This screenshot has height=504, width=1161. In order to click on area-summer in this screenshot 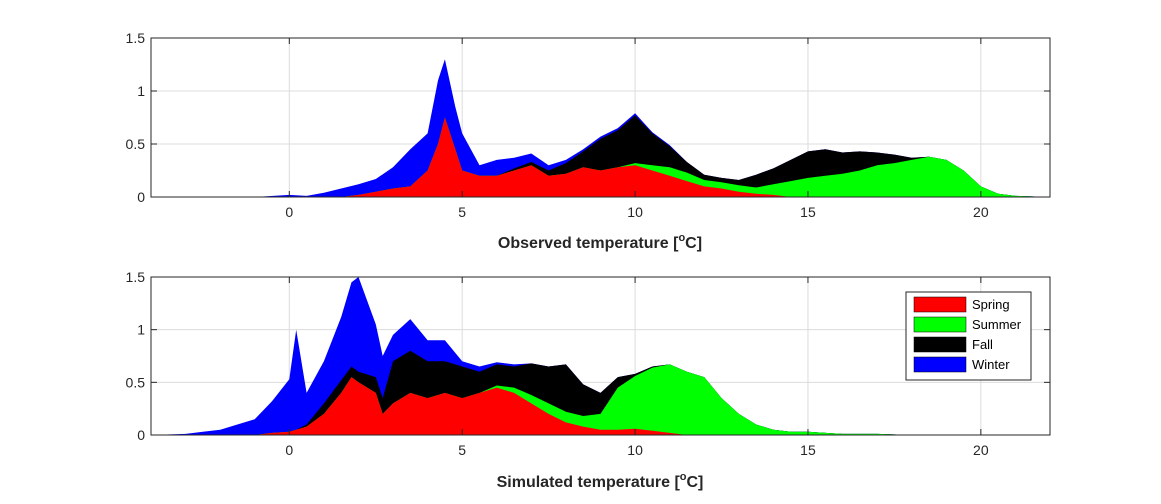, I will do `click(600, 157)`.